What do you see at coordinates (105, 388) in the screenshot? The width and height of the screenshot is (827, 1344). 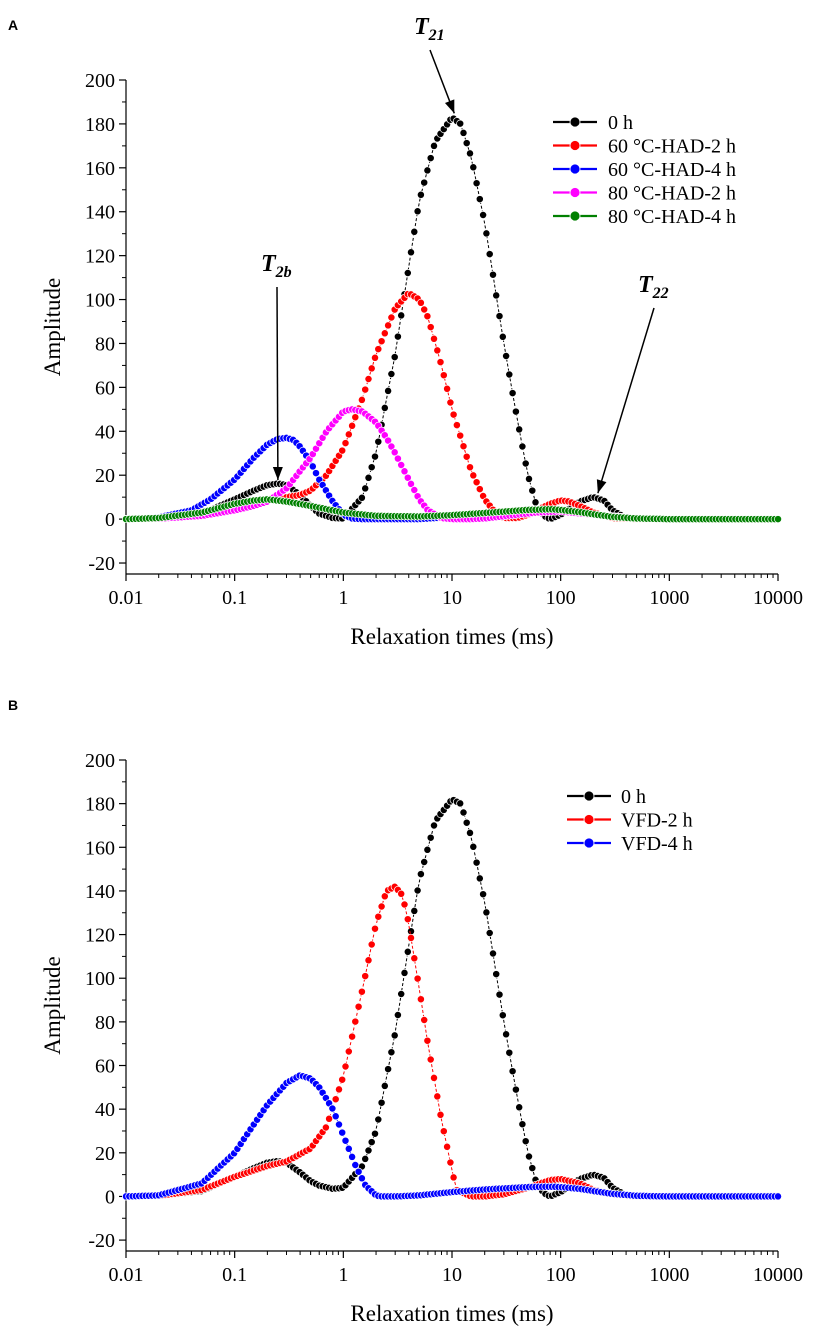 I see `y-tick-label: 60` at bounding box center [105, 388].